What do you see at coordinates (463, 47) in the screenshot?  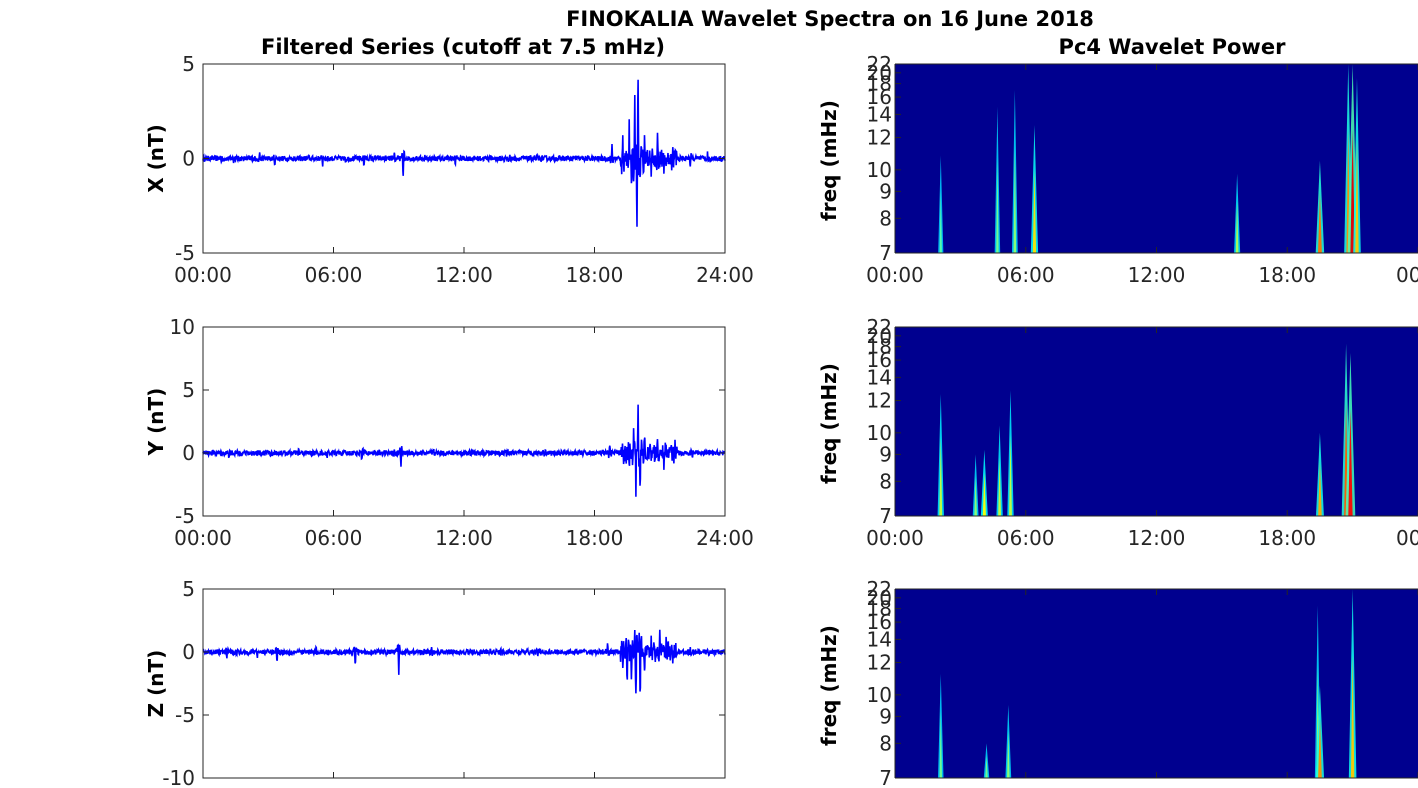 I see `left-column-title: Filtered Series (cutoff at 7.5 mHz)` at bounding box center [463, 47].